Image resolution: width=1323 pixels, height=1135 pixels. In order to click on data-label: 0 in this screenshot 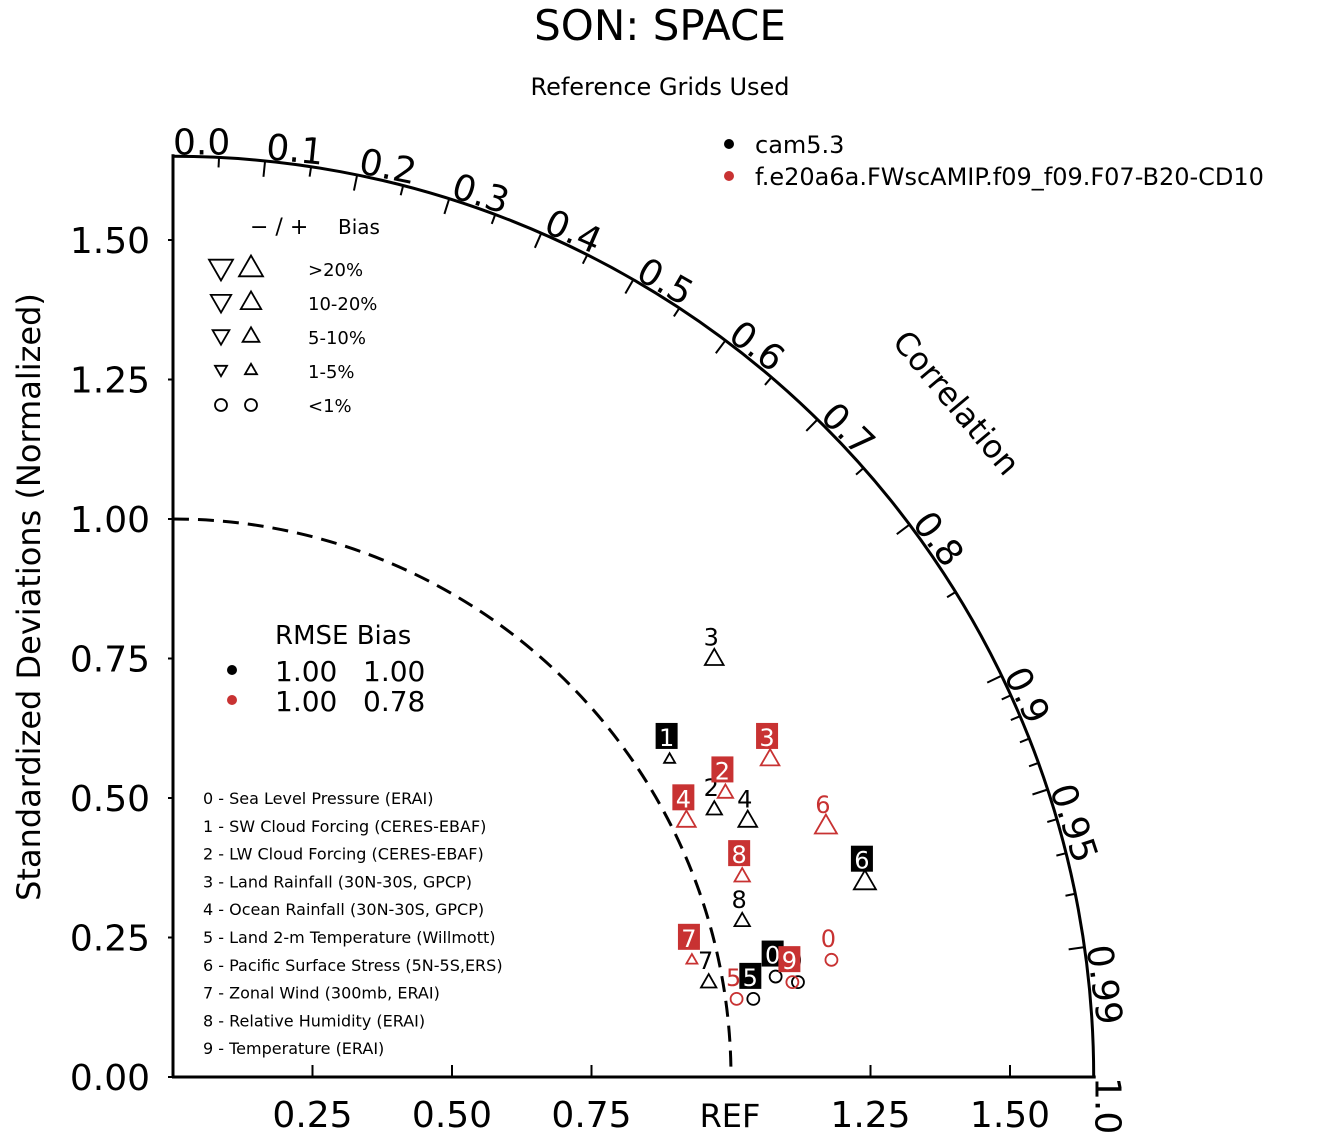, I will do `click(772, 956)`.